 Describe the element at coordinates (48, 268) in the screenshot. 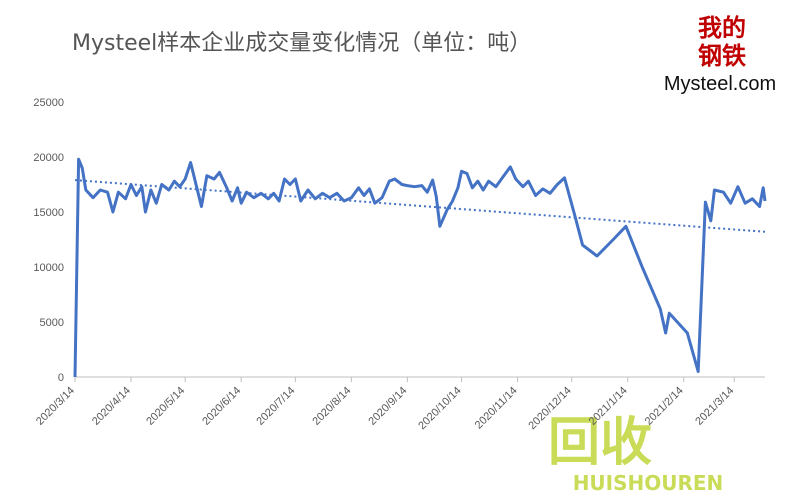

I see `y-tick-label: 10000` at that location.